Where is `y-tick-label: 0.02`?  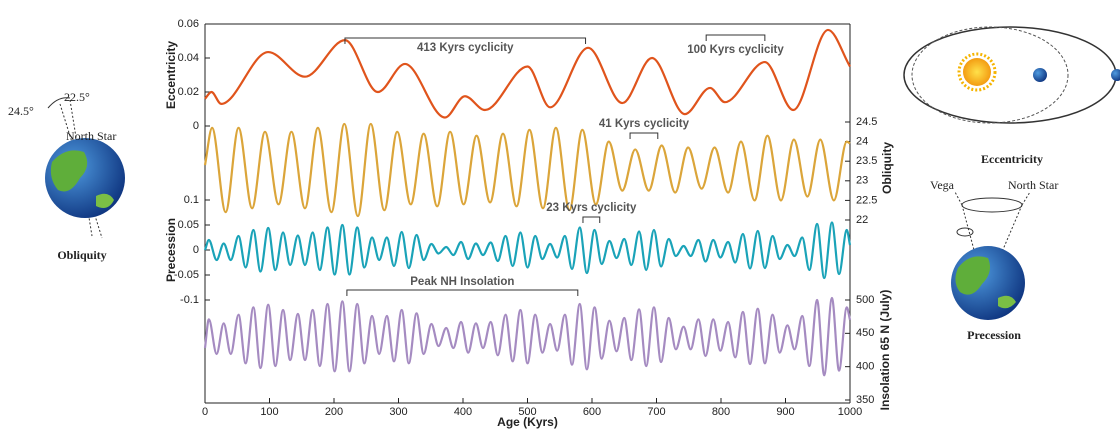 y-tick-label: 0.02 is located at coordinates (188, 92).